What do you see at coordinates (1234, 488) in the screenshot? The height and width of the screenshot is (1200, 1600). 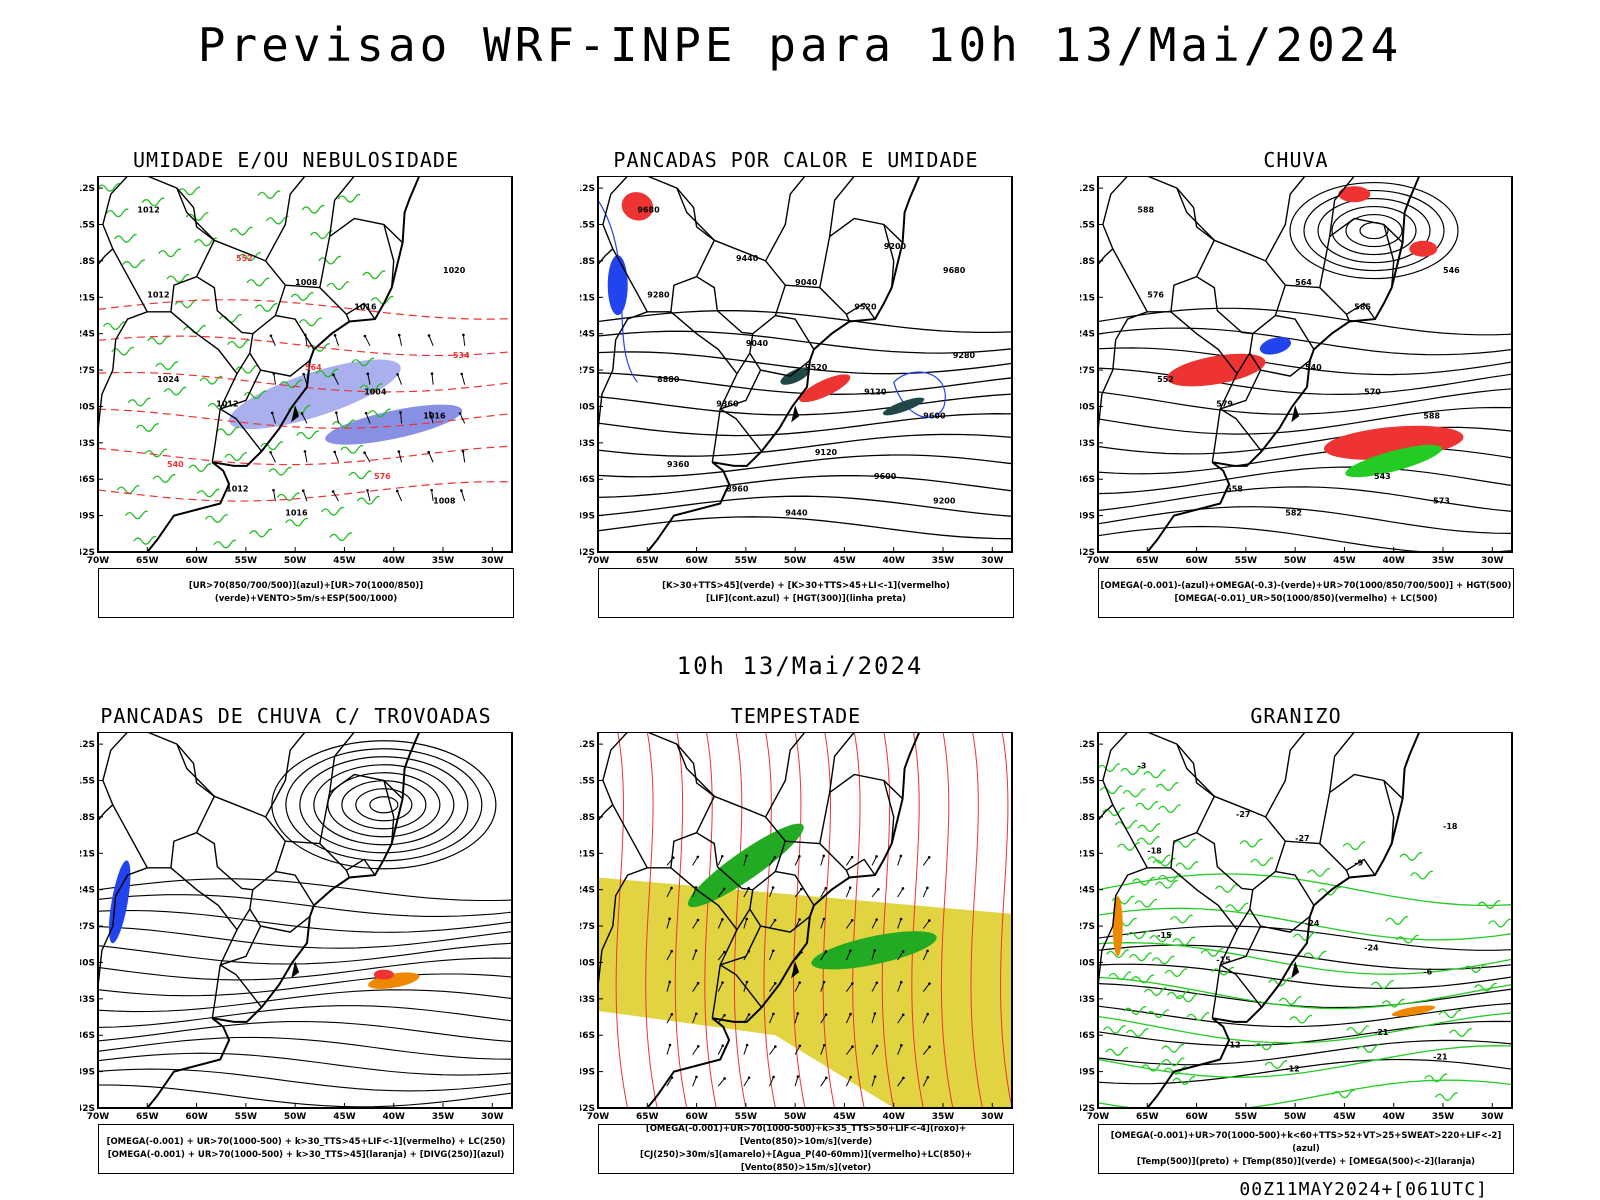 I see `contour-label: 558` at bounding box center [1234, 488].